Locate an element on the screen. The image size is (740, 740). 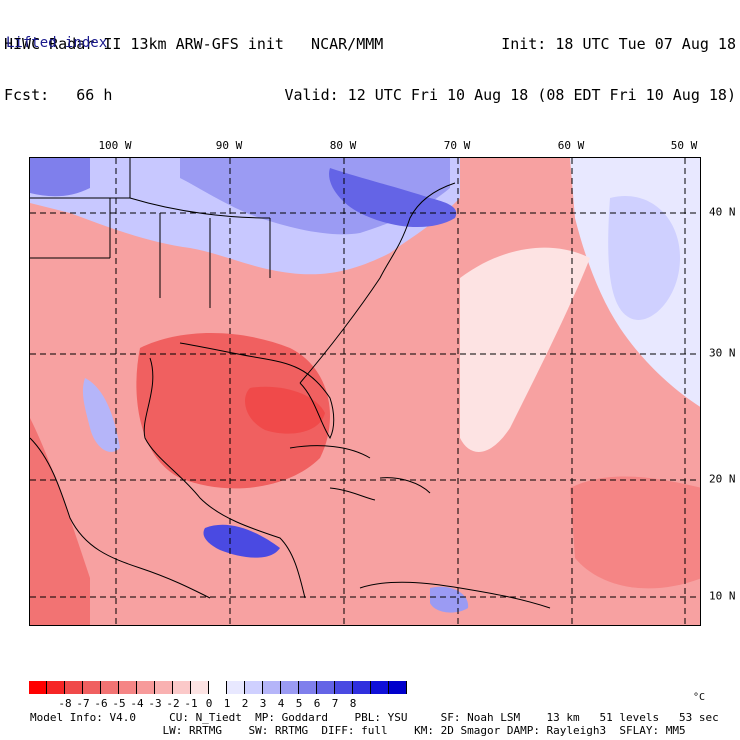
colorbar-tick-label: -5 is located at coordinates (119, 703).